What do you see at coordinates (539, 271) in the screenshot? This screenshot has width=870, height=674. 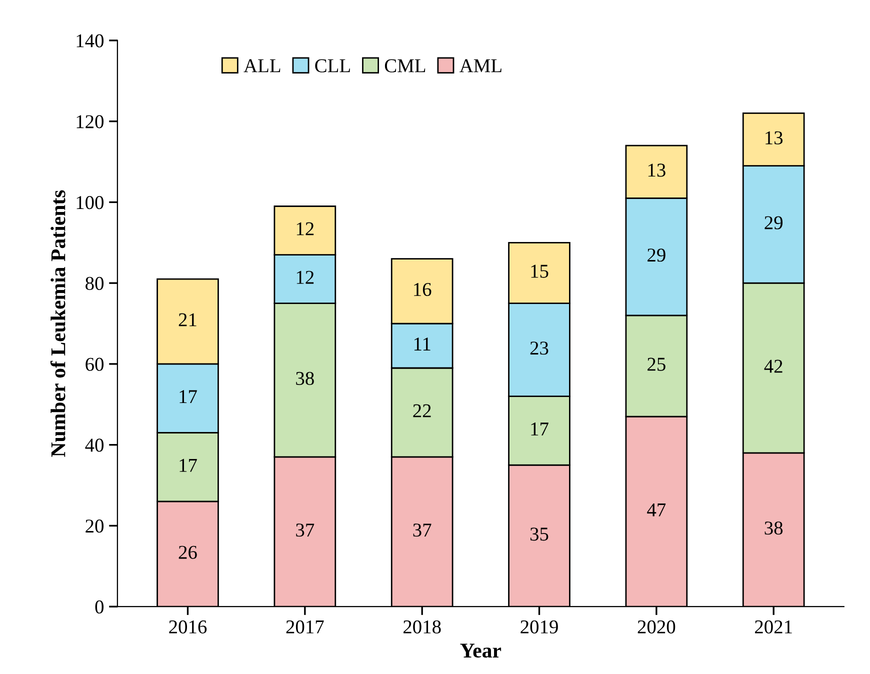 I see `data-label: 15` at bounding box center [539, 271].